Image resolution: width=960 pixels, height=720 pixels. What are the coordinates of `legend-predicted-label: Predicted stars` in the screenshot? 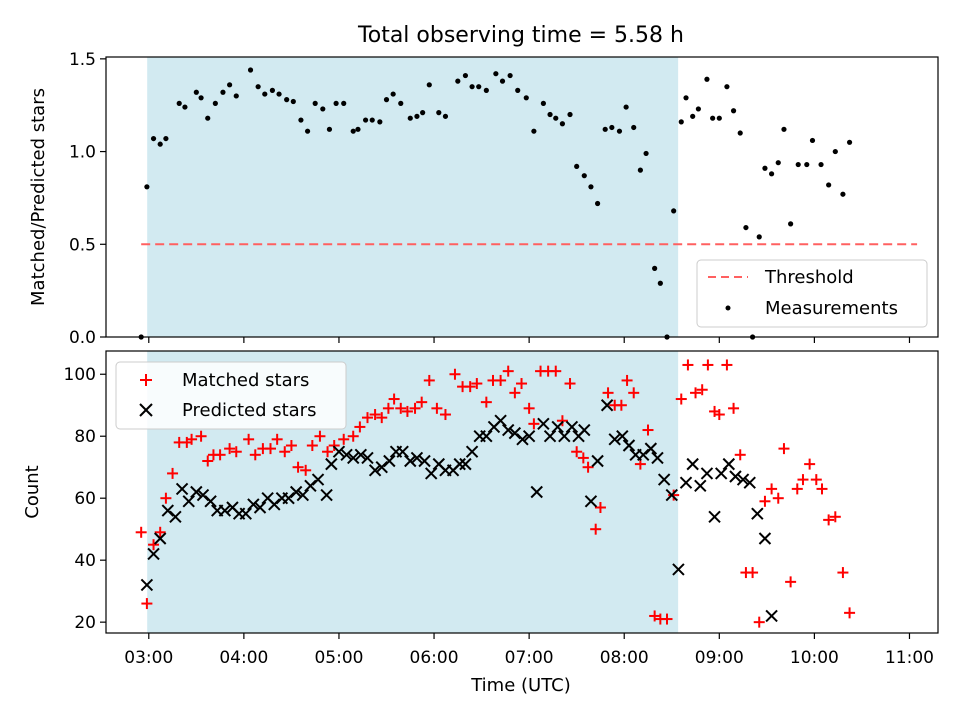 It's located at (249, 410).